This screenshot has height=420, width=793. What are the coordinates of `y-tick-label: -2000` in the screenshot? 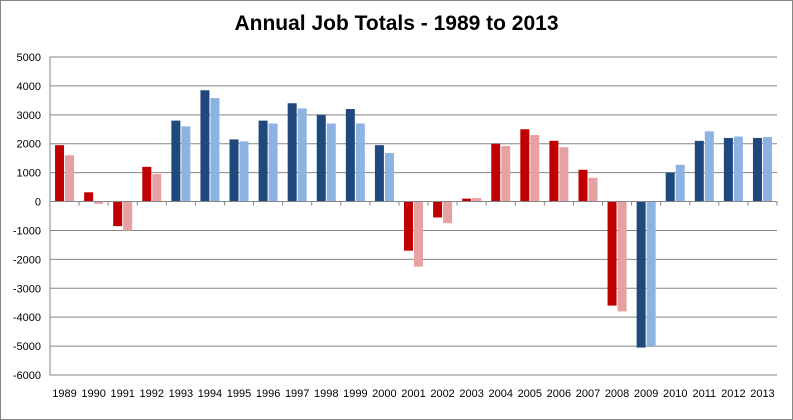 It's located at (27, 260).